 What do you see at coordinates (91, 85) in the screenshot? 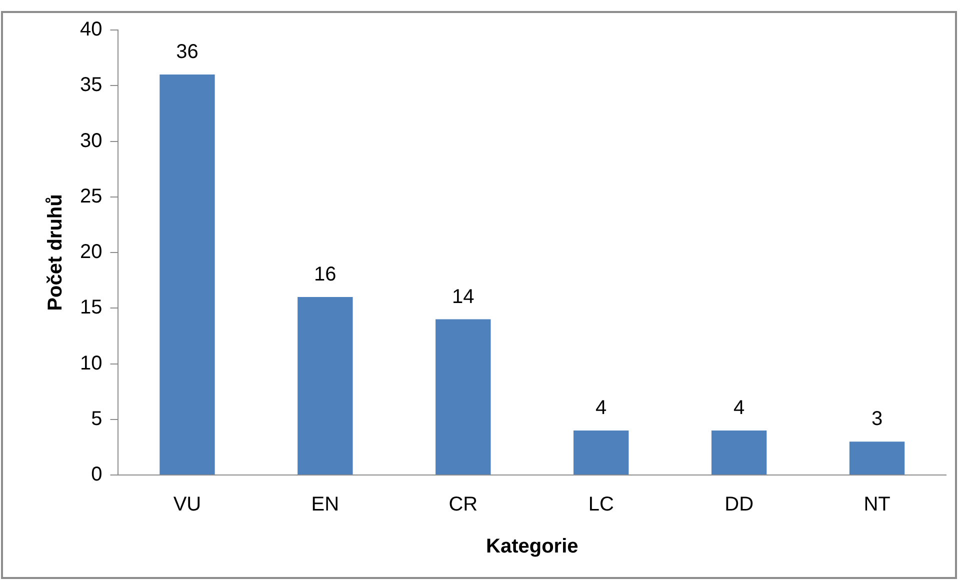
I see `y-tick-label: 35` at bounding box center [91, 85].